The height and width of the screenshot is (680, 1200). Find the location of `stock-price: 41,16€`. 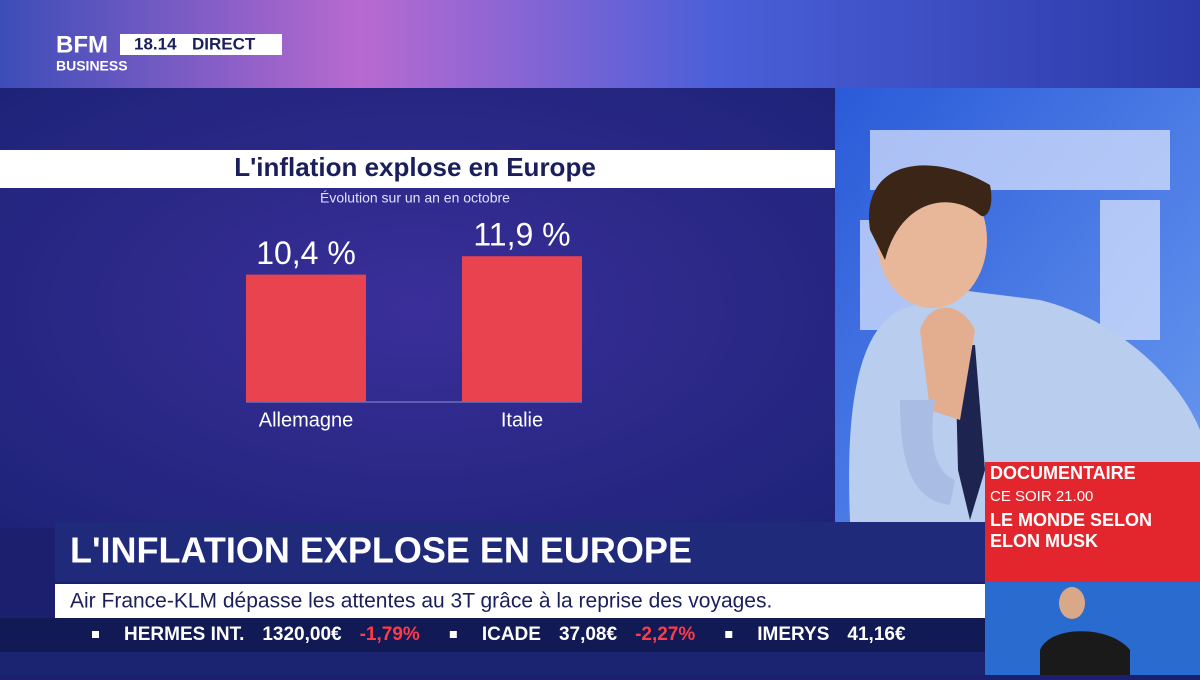

stock-price: 41,16€ is located at coordinates (876, 634).